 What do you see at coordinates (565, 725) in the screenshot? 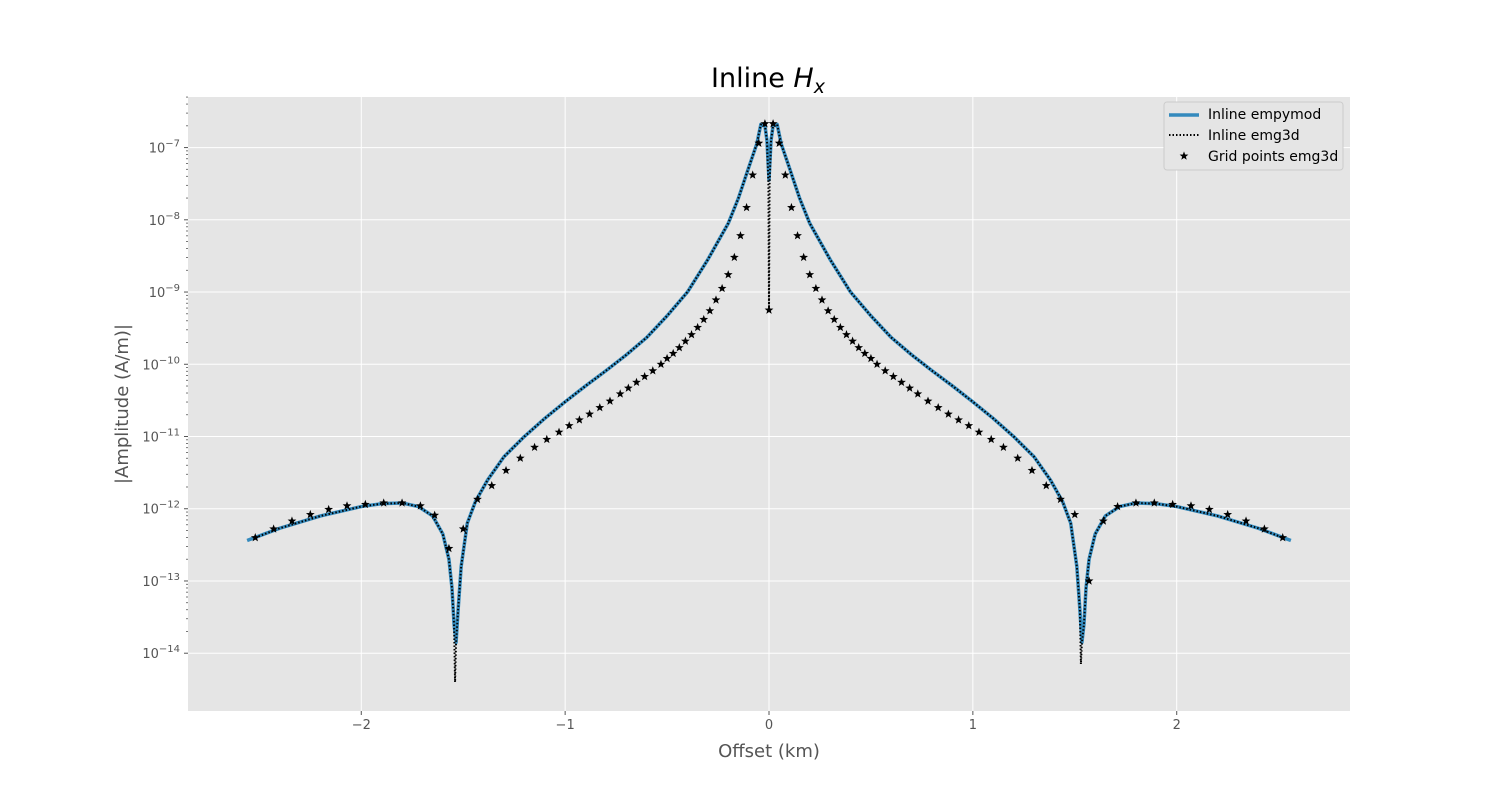
I see `x-tick-label: −1` at bounding box center [565, 725].